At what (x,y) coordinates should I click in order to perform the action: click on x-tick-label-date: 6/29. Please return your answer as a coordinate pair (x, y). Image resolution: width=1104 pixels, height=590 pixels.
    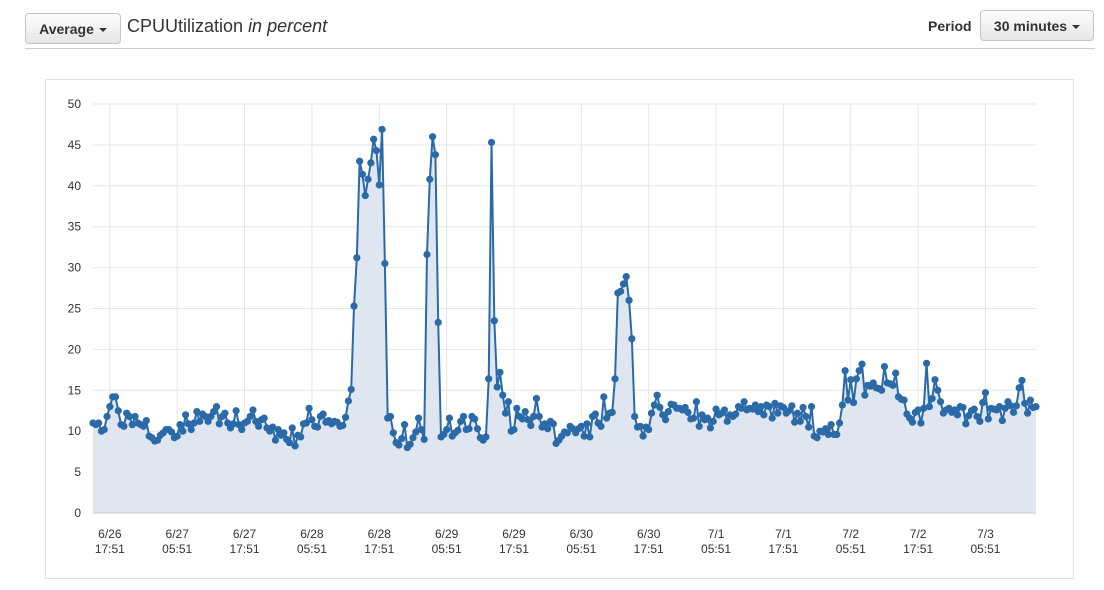
    Looking at the image, I should click on (514, 534).